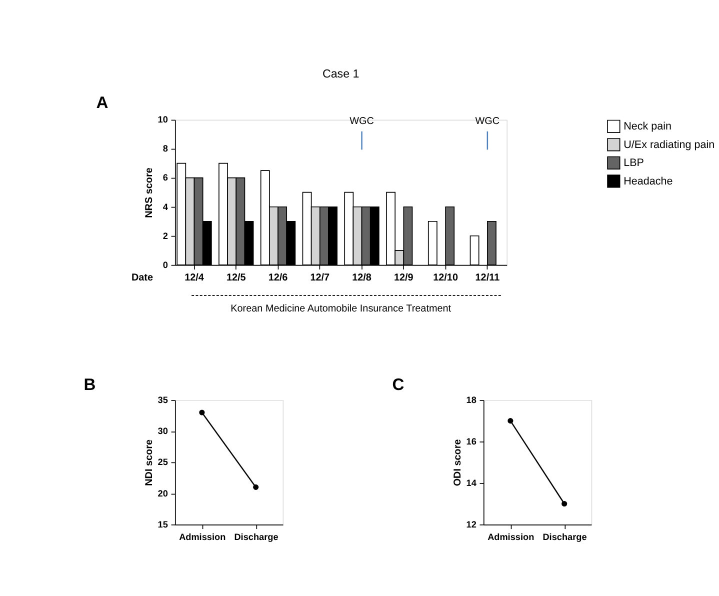  Describe the element at coordinates (472, 483) in the screenshot. I see `y-tick-label: 14` at that location.